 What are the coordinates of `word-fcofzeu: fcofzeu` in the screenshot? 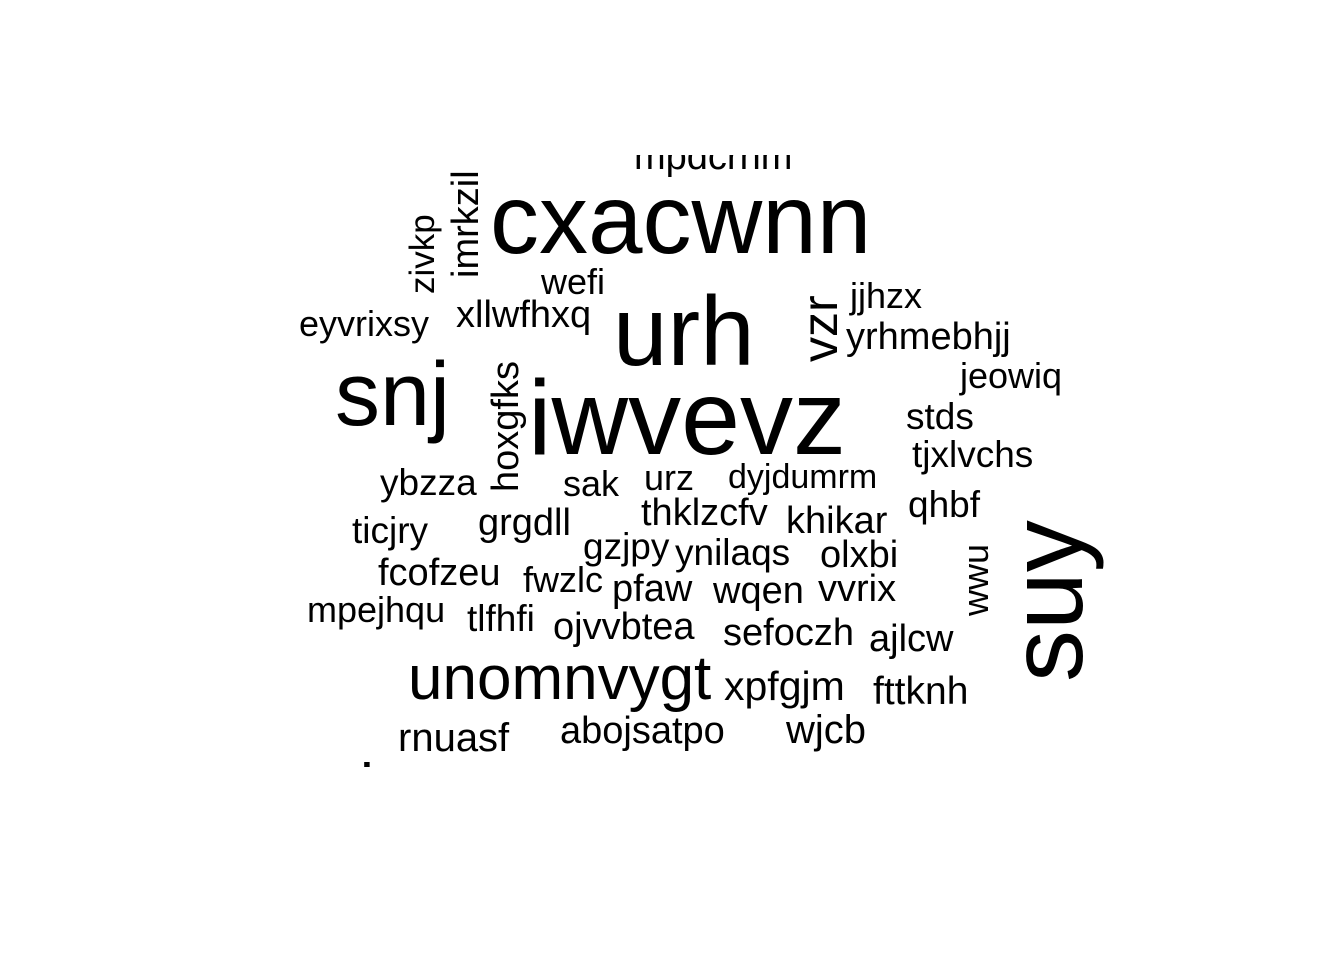 It's located at (439, 573).